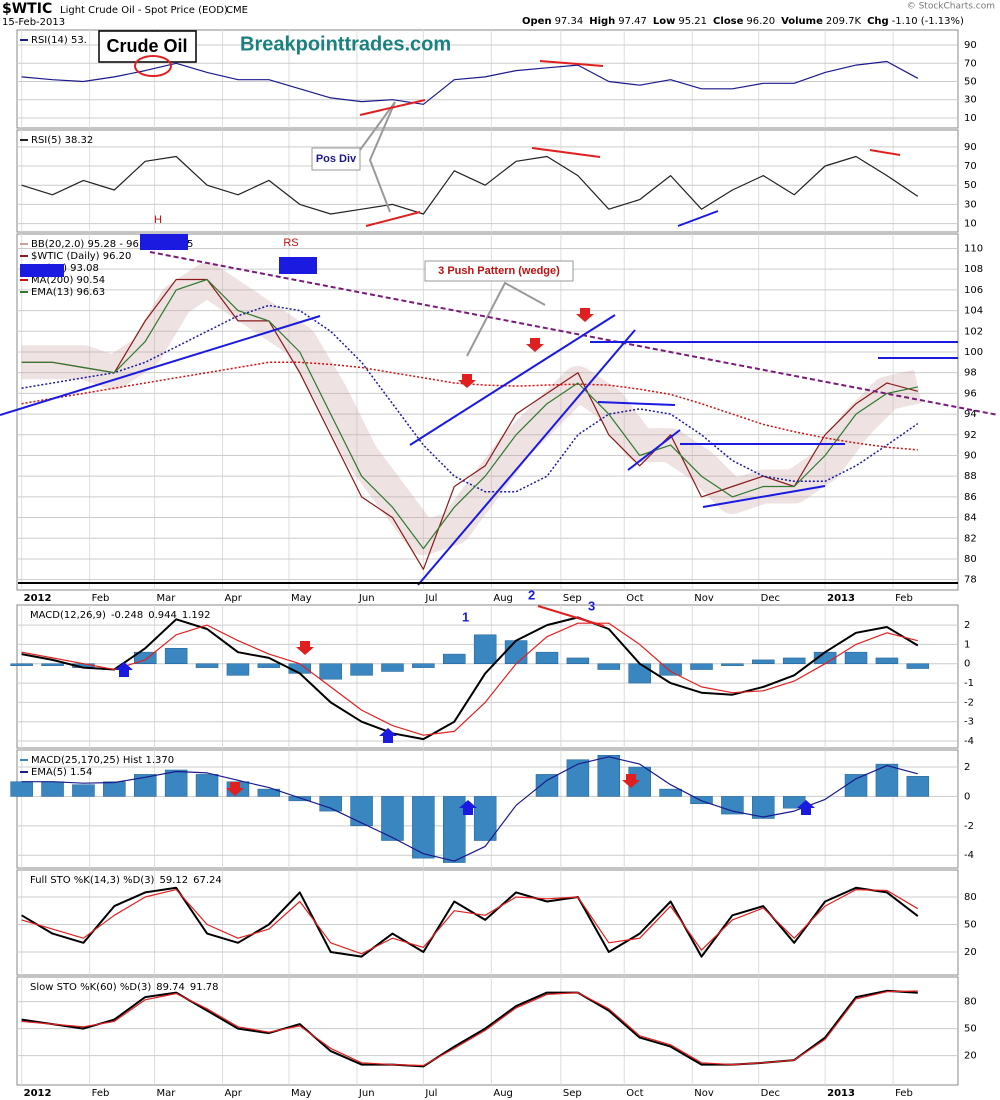 This screenshot has height=1100, width=1000. I want to click on x-tick-label: Nov, so click(704, 1093).